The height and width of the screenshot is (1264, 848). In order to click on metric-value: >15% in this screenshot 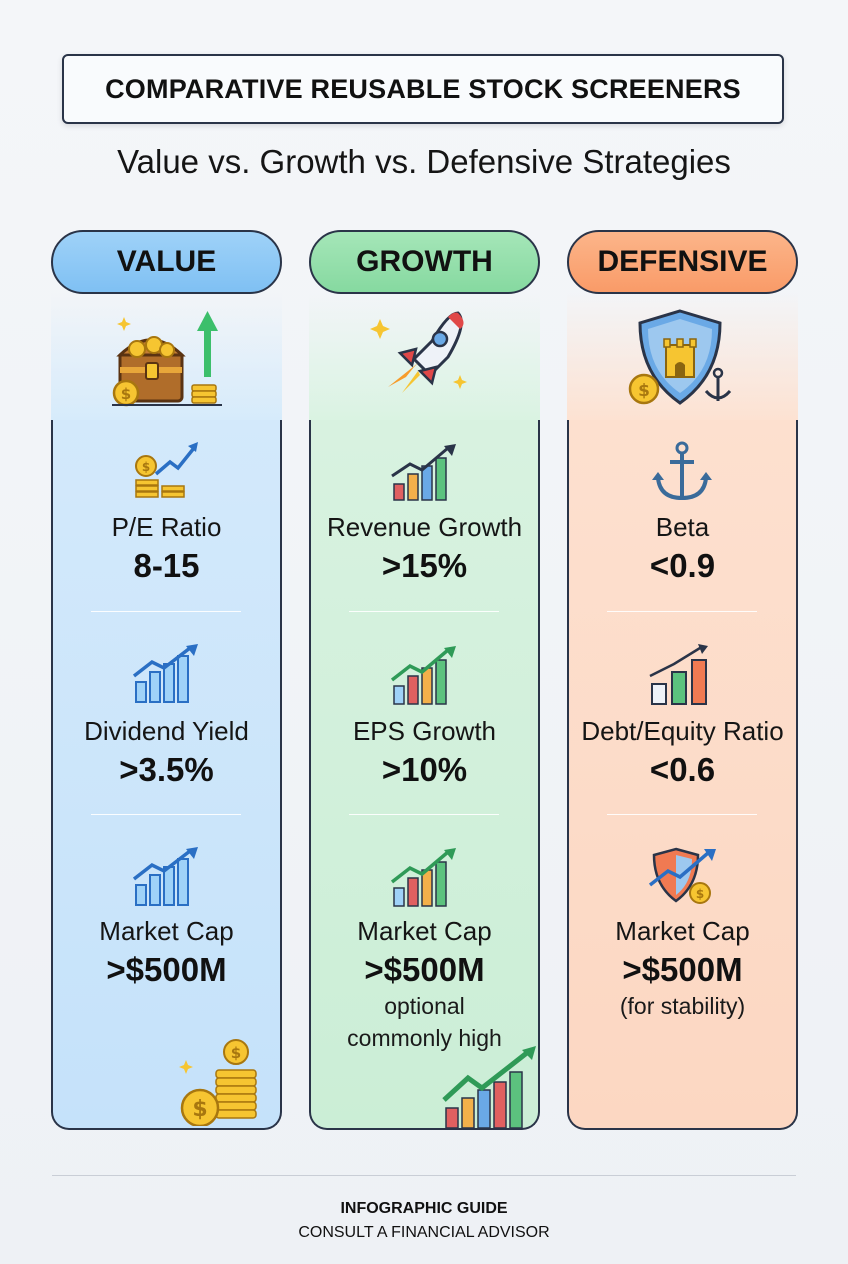, I will do `click(424, 565)`.